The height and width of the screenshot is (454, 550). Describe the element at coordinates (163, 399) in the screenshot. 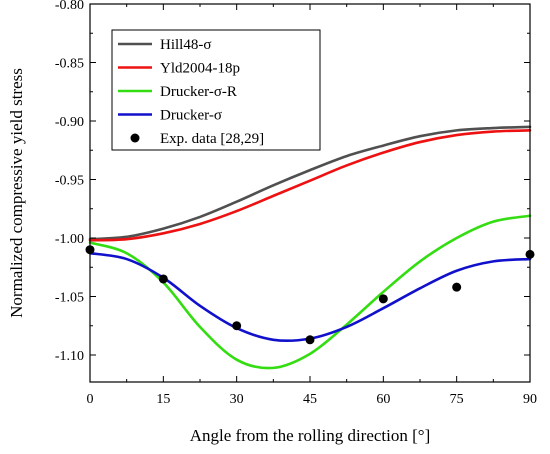

I see `x-tick-label: 15` at that location.